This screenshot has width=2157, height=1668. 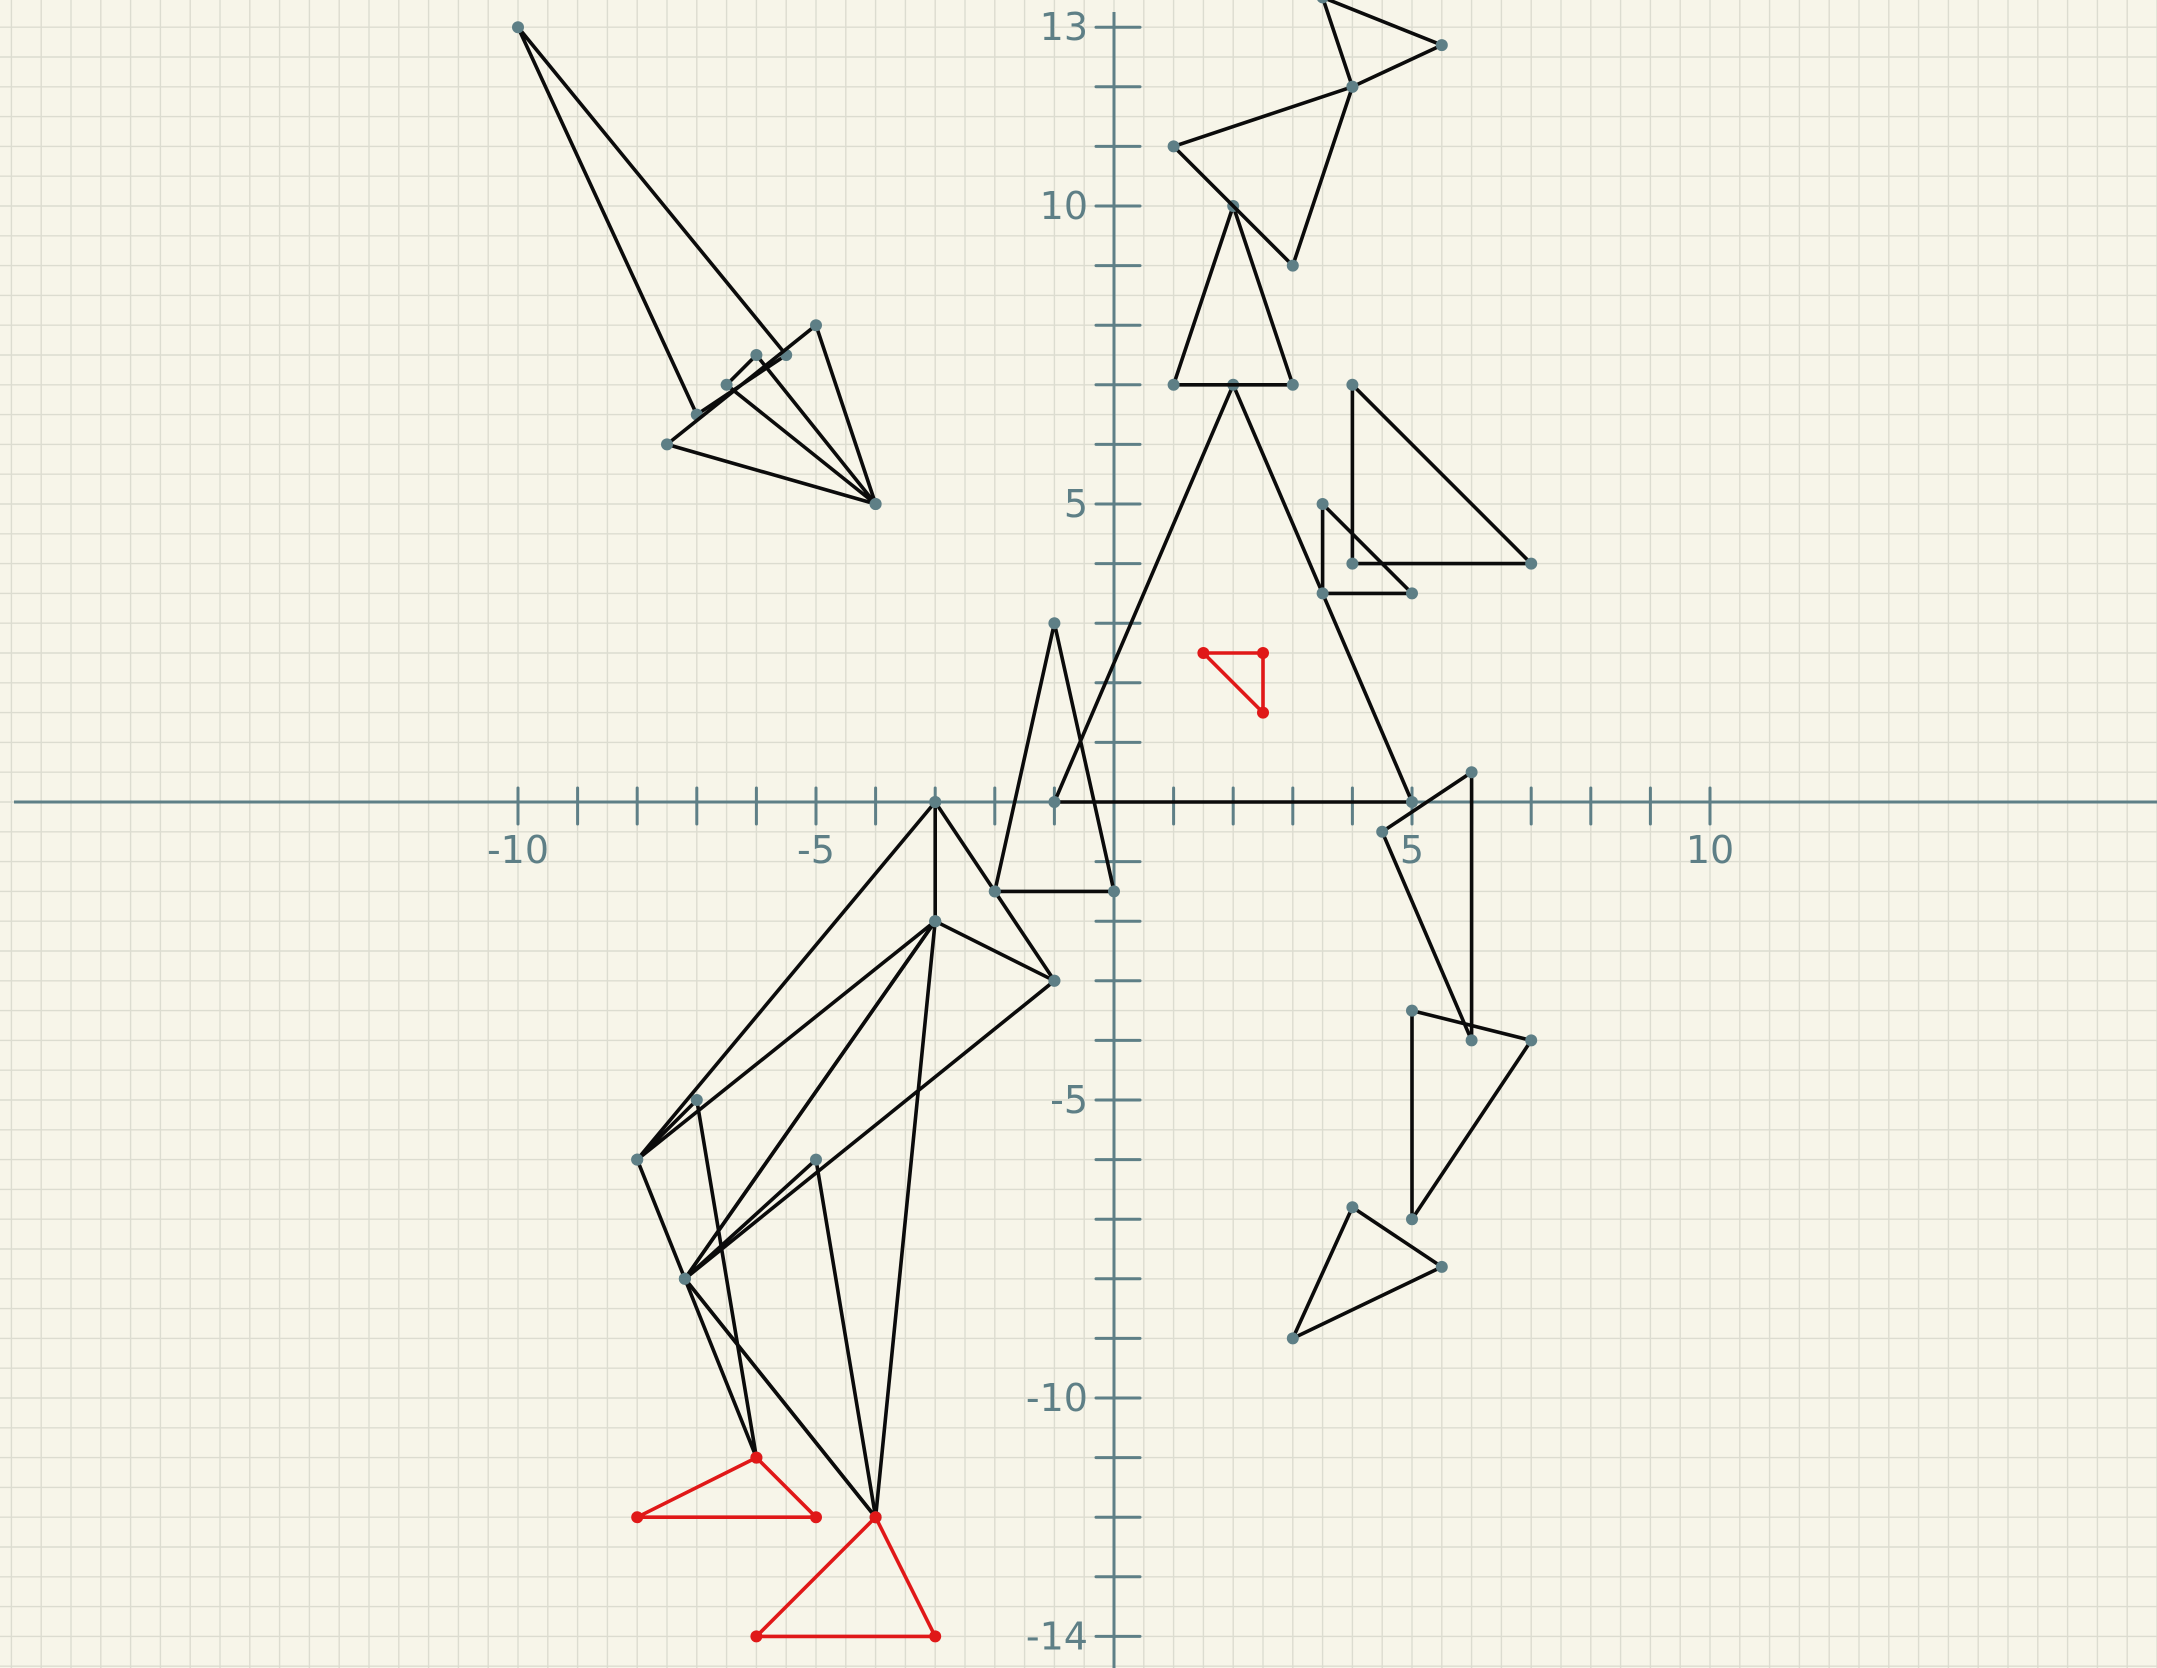 I want to click on x-tick-label: 5, so click(x=1412, y=850).